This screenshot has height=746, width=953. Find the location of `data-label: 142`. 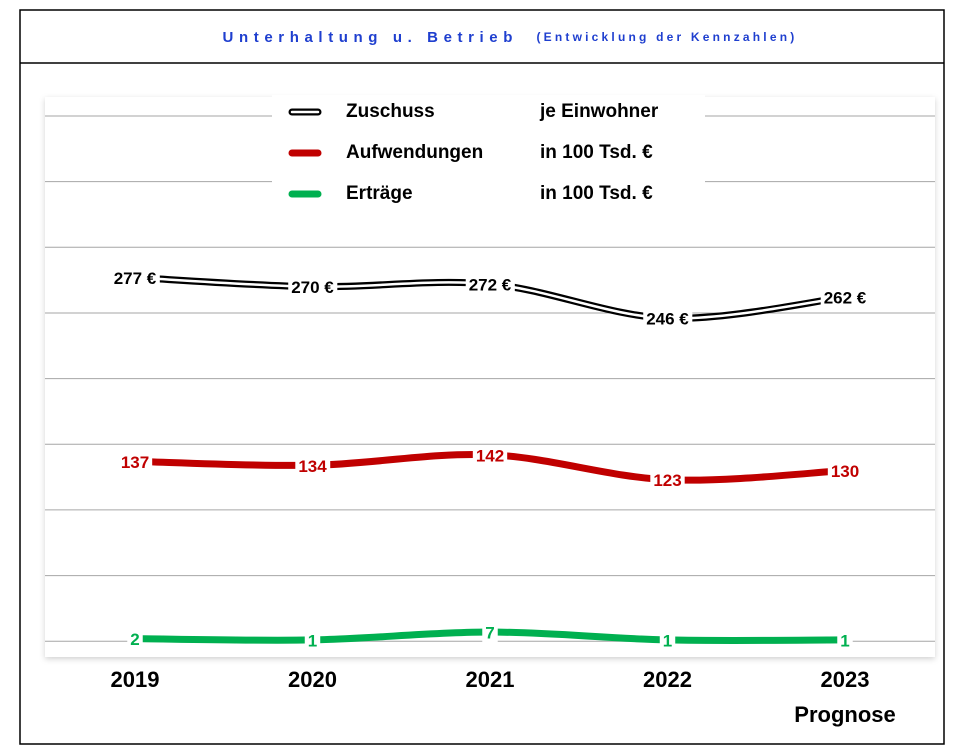

data-label: 142 is located at coordinates (490, 455).